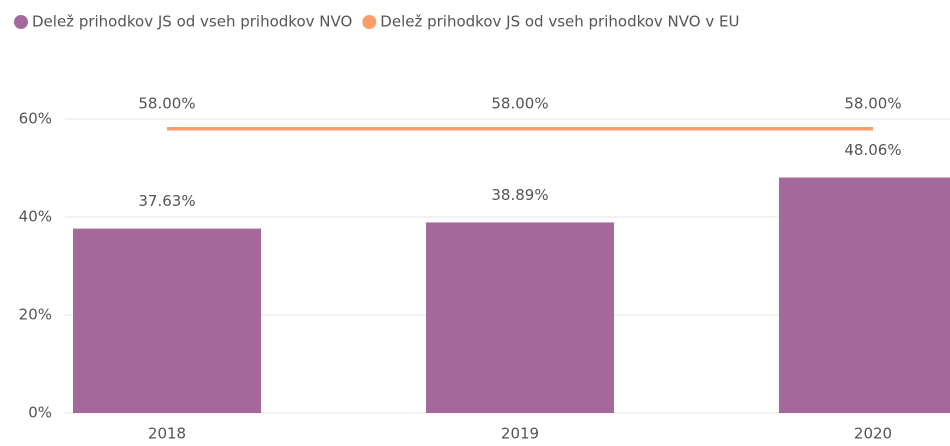 The height and width of the screenshot is (446, 950). I want to click on data-label: 38.89%, so click(519, 195).